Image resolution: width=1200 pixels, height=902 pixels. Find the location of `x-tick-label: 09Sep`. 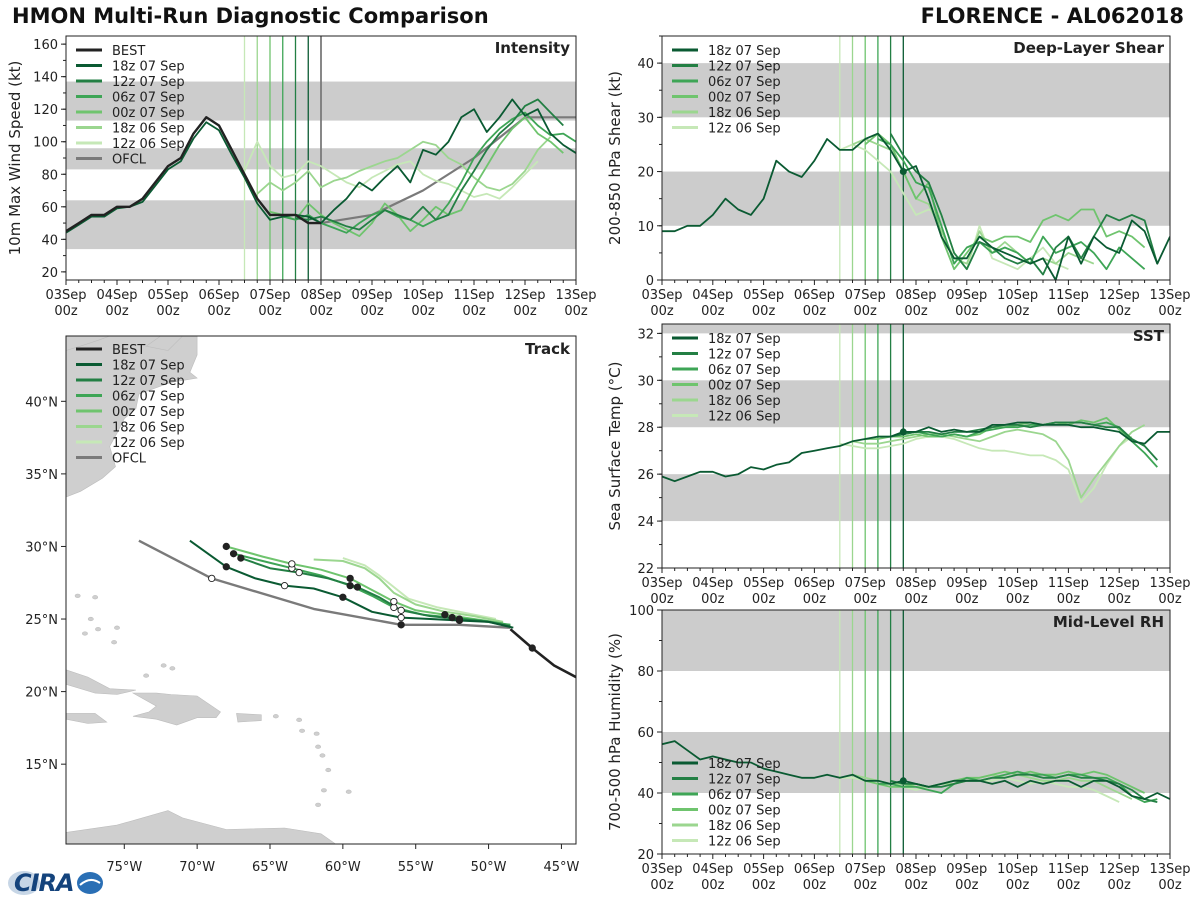

x-tick-label: 09Sep is located at coordinates (371, 295).